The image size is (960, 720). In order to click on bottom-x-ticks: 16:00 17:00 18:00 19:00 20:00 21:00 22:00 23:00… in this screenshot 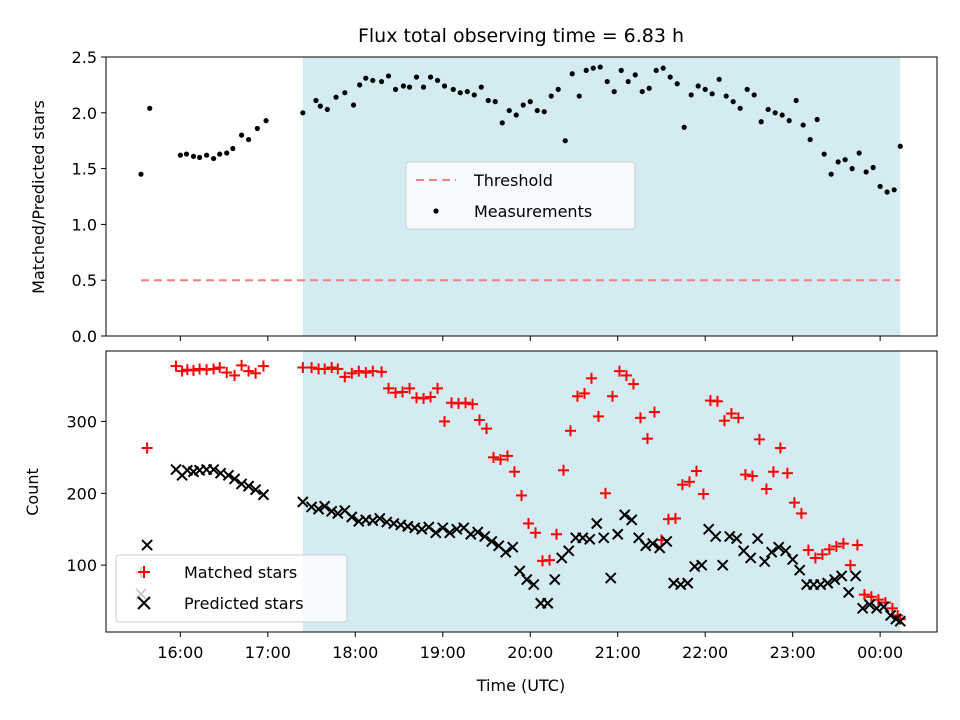, I will do `click(530, 647)`.